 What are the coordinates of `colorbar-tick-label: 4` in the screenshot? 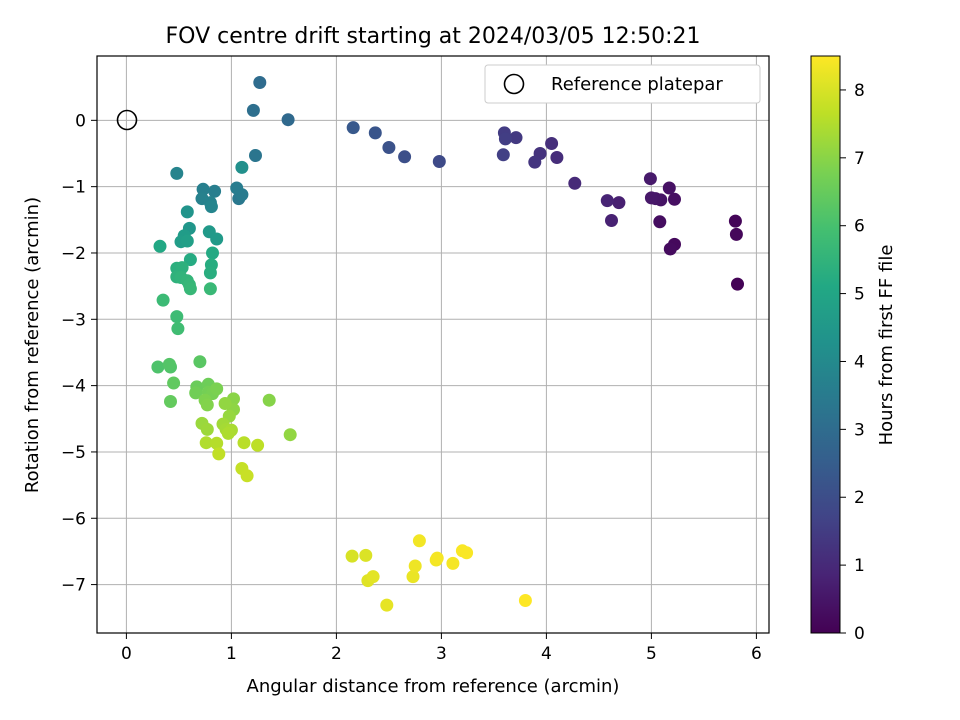 It's located at (859, 362).